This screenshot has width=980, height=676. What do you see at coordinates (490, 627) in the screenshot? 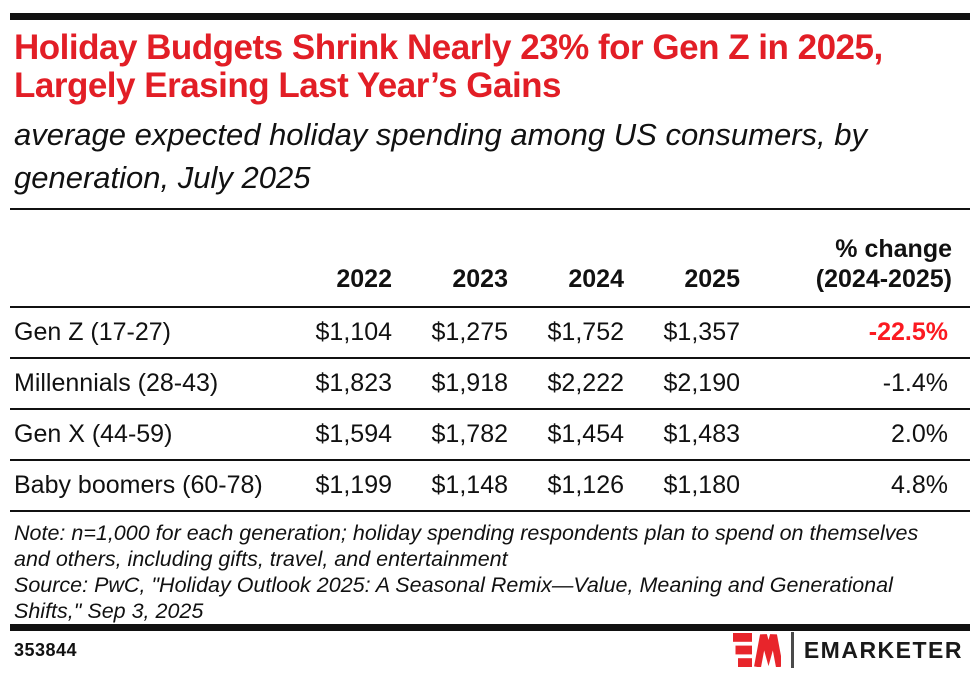
I see `bottom-rule` at bounding box center [490, 627].